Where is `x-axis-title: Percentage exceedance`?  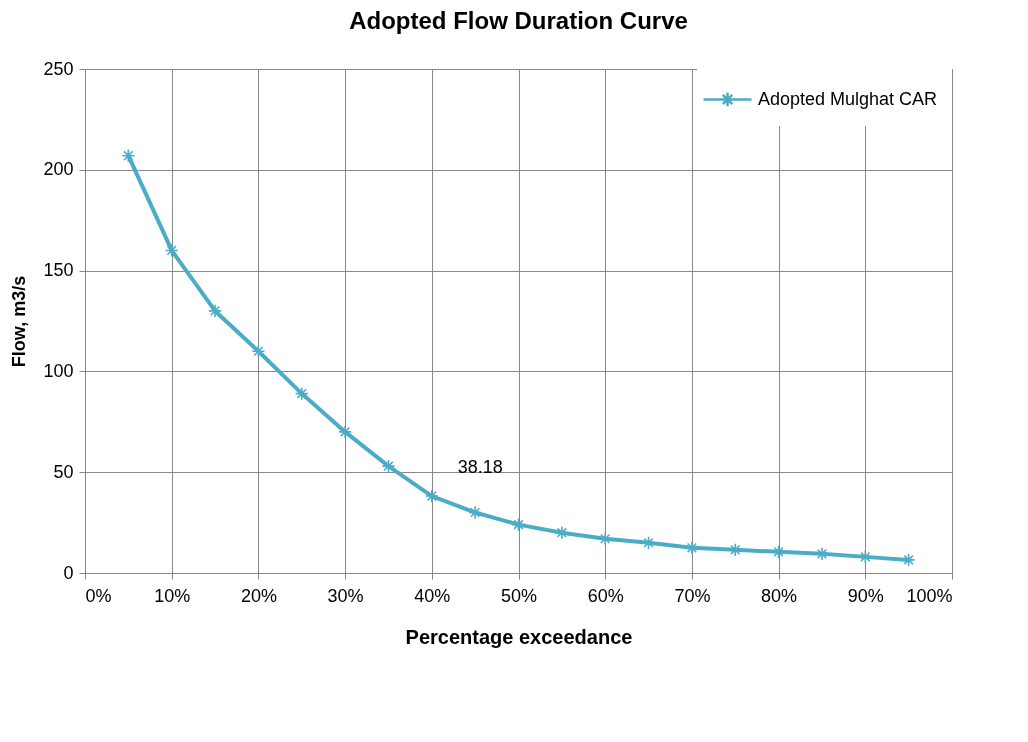 x-axis-title: Percentage exceedance is located at coordinates (519, 636).